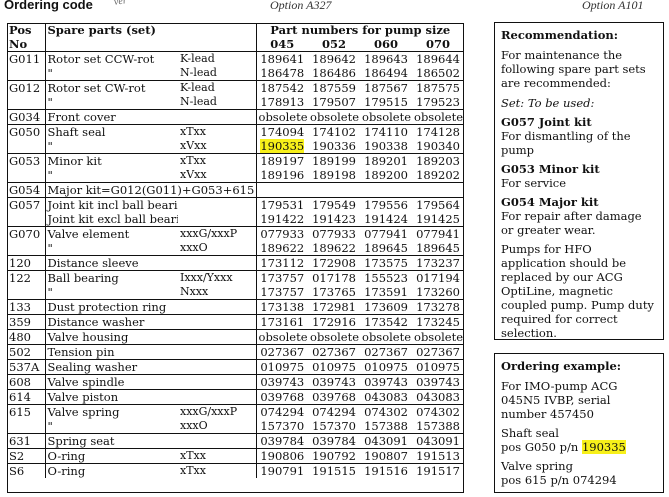 Image resolution: width=669 pixels, height=497 pixels. I want to click on part-number-cell: 186494, so click(386, 73).